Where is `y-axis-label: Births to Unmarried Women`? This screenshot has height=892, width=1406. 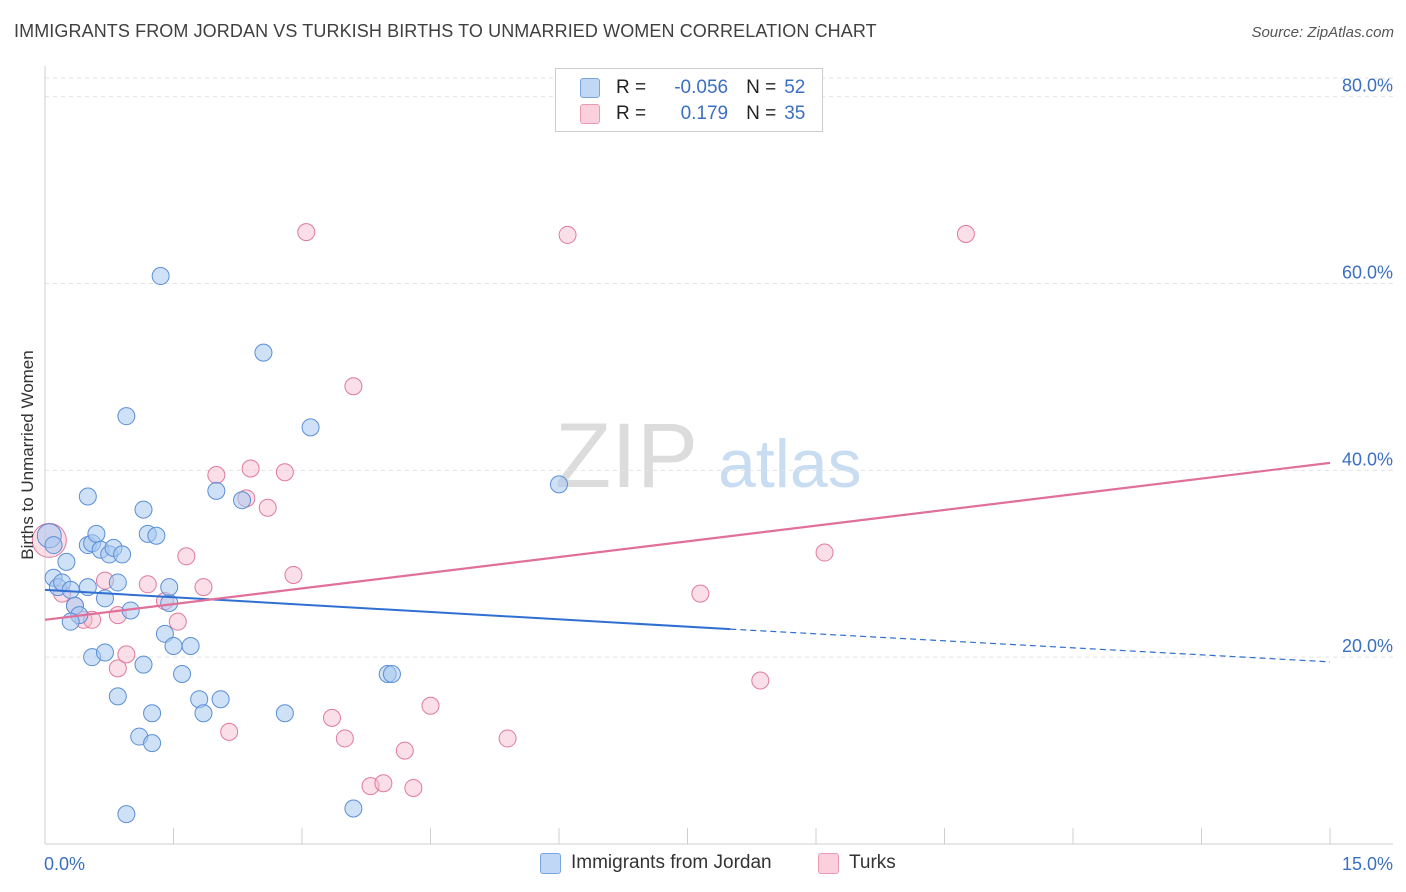 y-axis-label: Births to Unmarried Women is located at coordinates (27, 454).